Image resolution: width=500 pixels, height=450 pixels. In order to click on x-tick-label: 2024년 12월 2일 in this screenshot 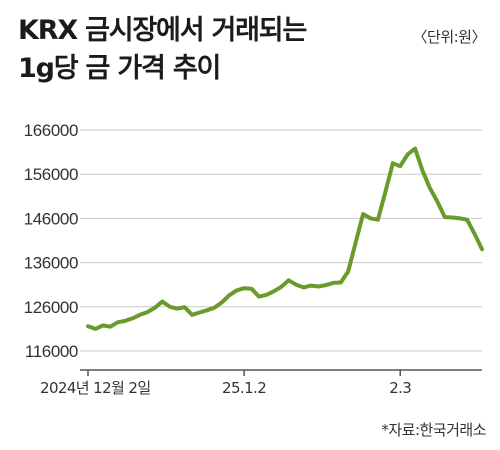, I will do `click(95, 388)`.